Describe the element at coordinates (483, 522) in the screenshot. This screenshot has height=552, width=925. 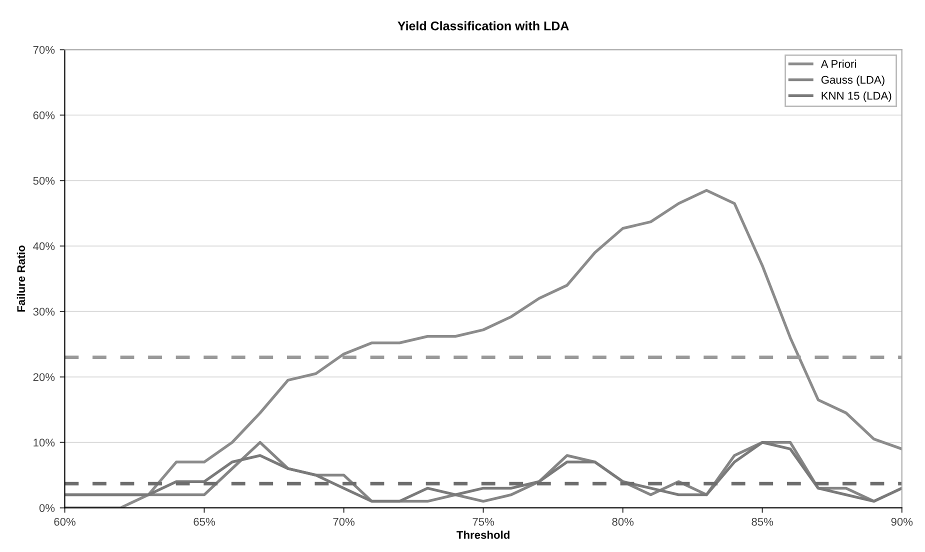
I see `x-tick-label: 75%` at that location.